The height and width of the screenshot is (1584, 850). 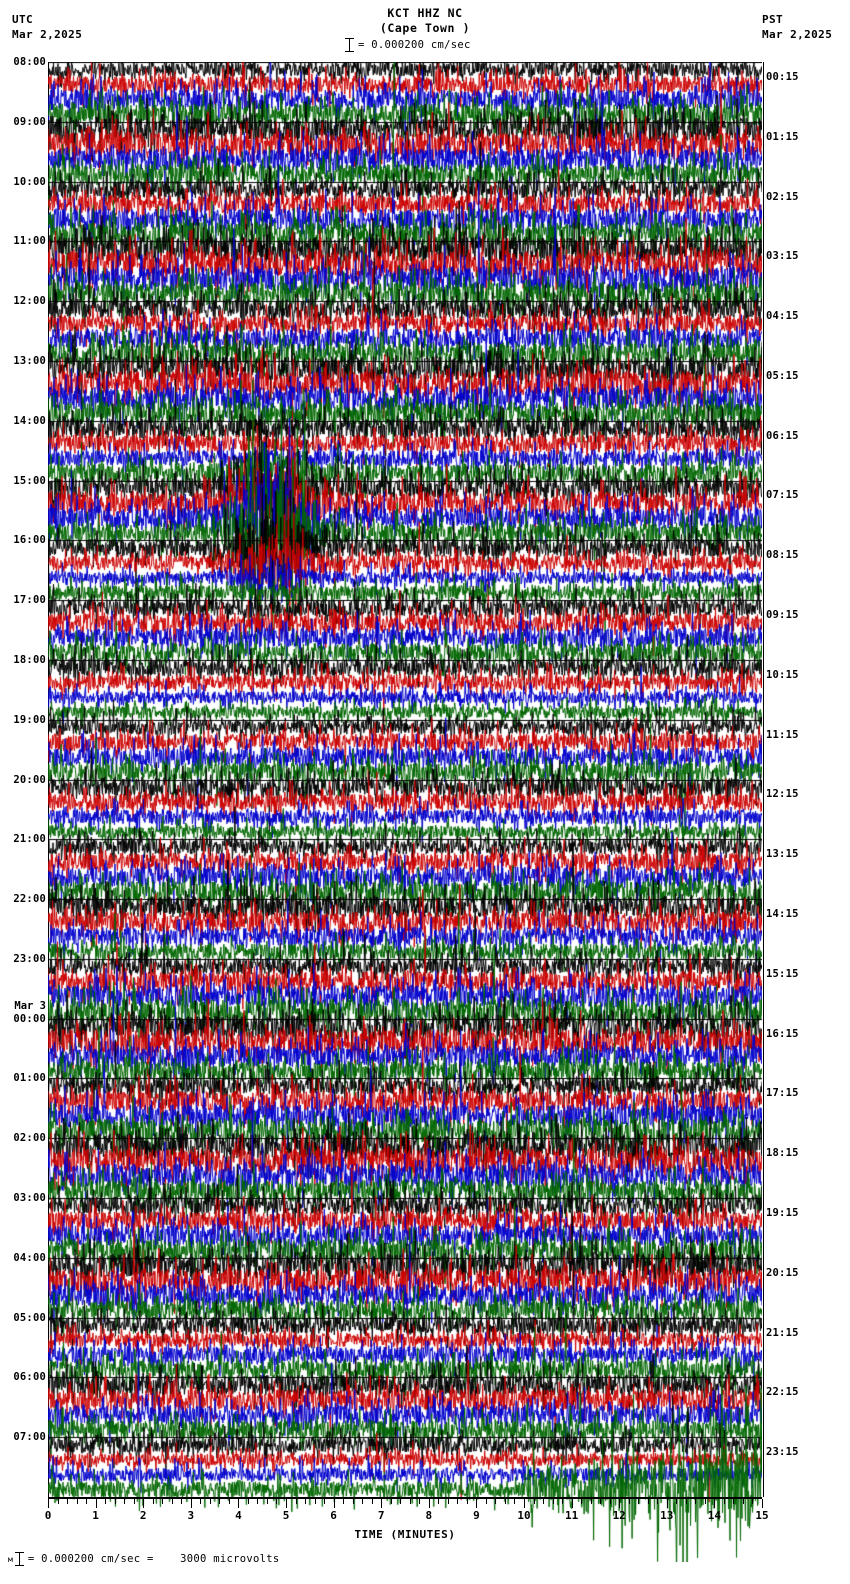 I want to click on x-tick-label: 2, so click(x=143, y=1515).